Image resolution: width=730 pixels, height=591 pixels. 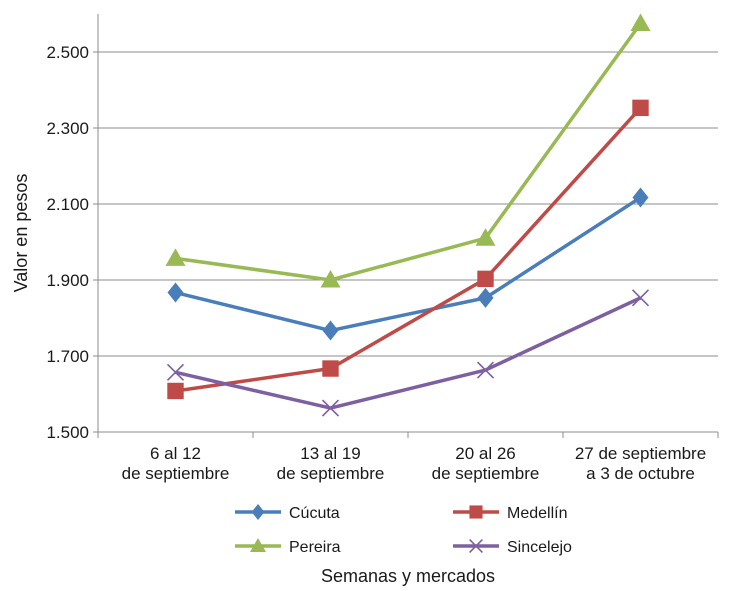 I want to click on legend-label: Pereira, so click(x=315, y=547).